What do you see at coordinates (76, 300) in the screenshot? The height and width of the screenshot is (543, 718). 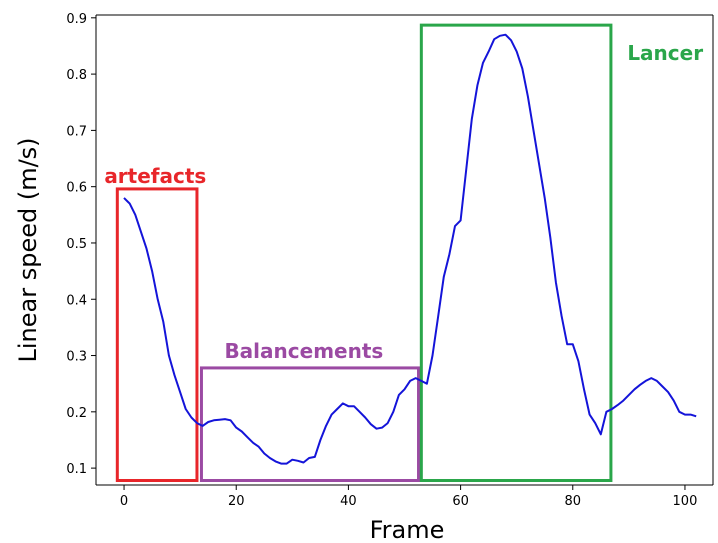 I see `y-tick-label: 0.4` at bounding box center [76, 300].